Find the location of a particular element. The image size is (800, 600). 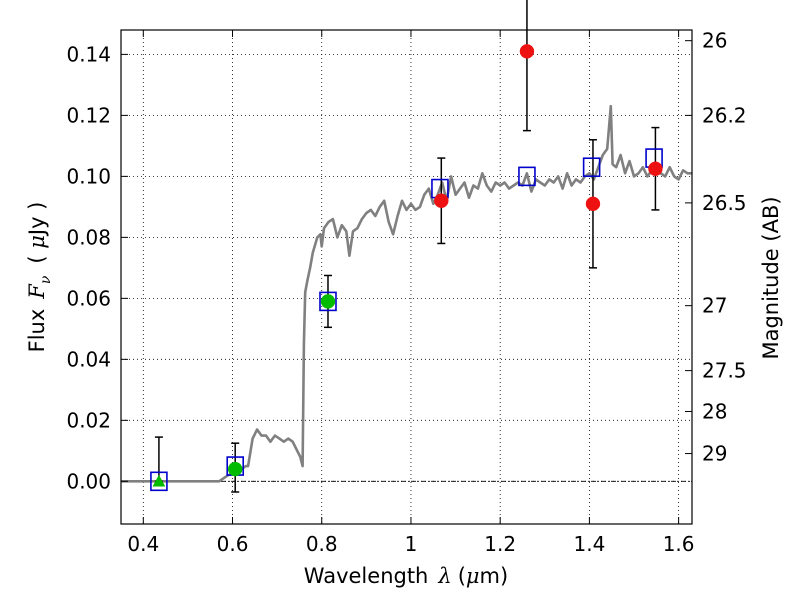

x-tick-label: 1.4 is located at coordinates (589, 544).